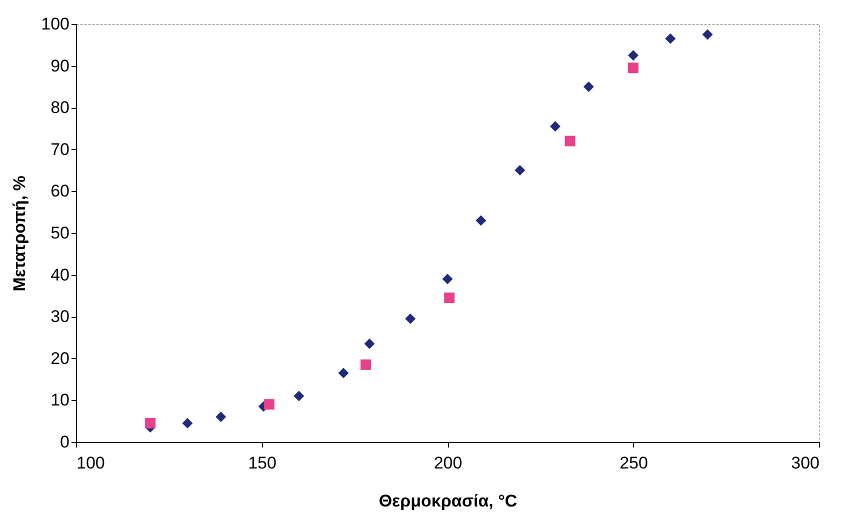 Image resolution: width=850 pixels, height=519 pixels. What do you see at coordinates (60, 358) in the screenshot?
I see `y-tick-label: 20` at bounding box center [60, 358].